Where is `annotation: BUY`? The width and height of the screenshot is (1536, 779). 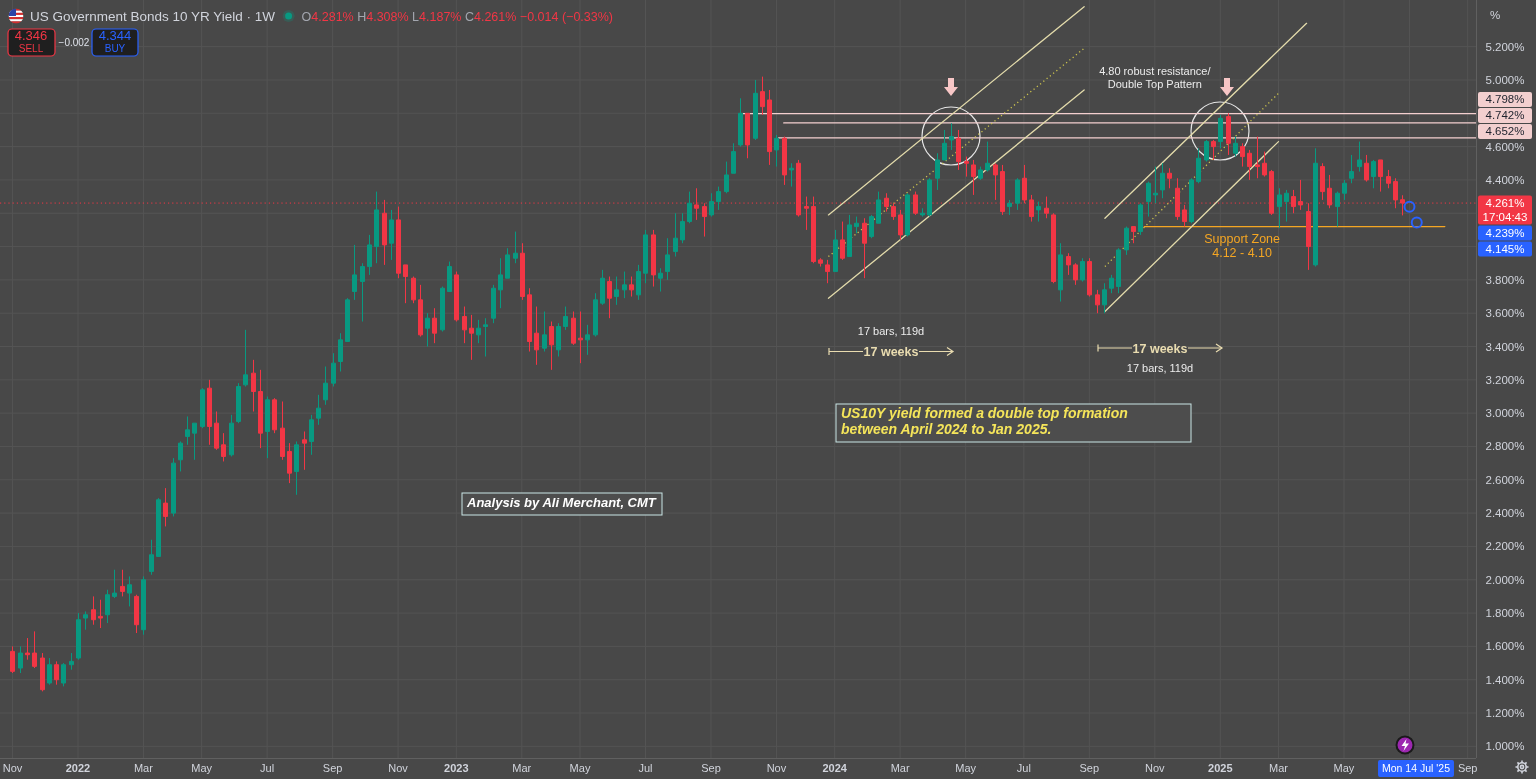 annotation: BUY is located at coordinates (115, 48).